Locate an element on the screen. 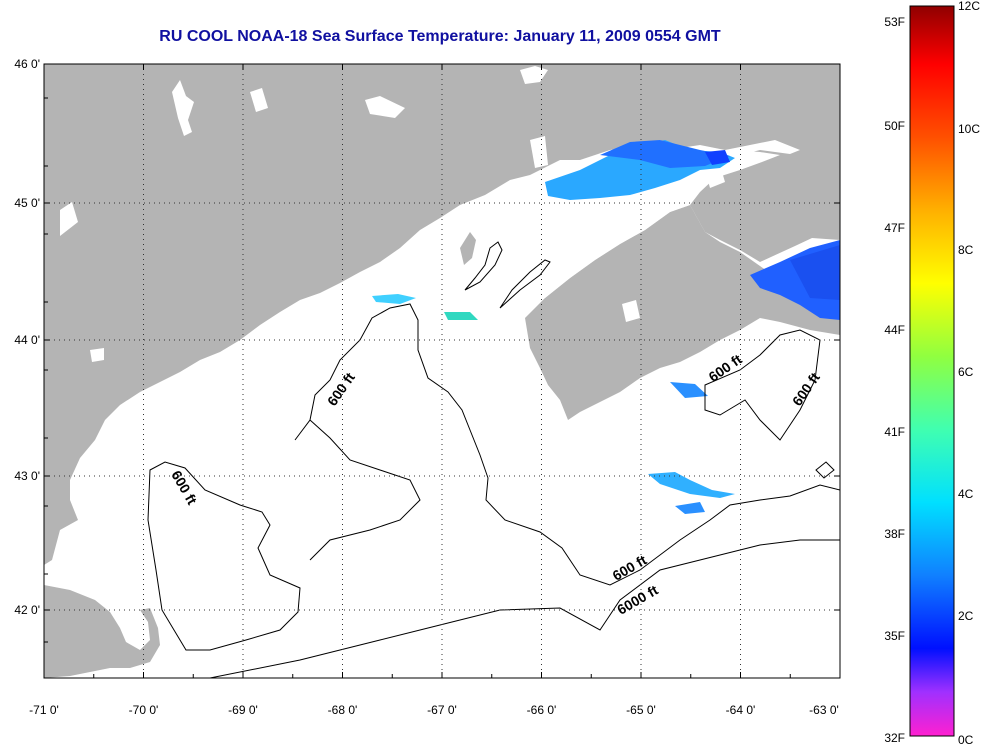 Image resolution: width=984 pixels, height=754 pixels. celsius-label: 12C is located at coordinates (969, 6).